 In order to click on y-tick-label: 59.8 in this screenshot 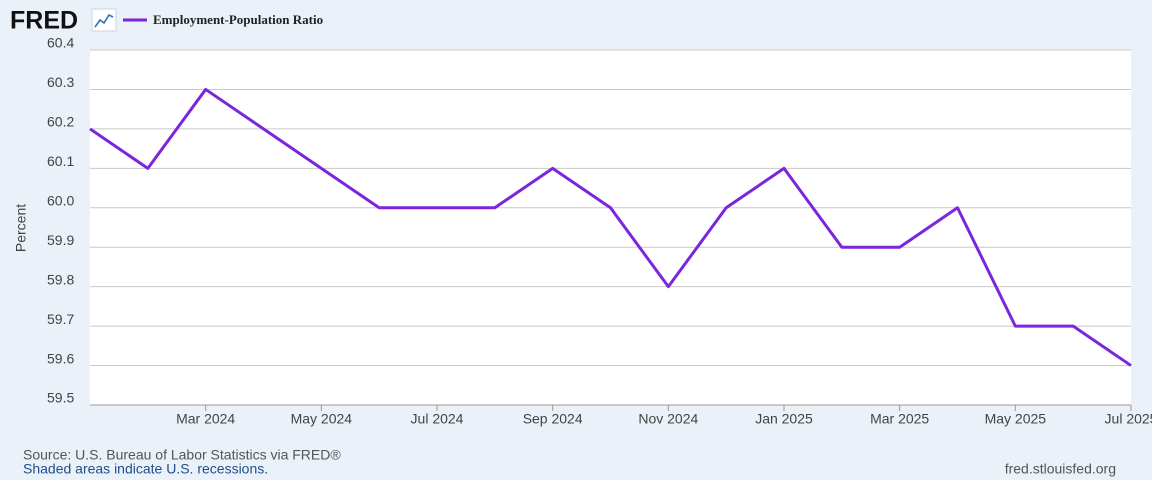, I will do `click(60, 279)`.